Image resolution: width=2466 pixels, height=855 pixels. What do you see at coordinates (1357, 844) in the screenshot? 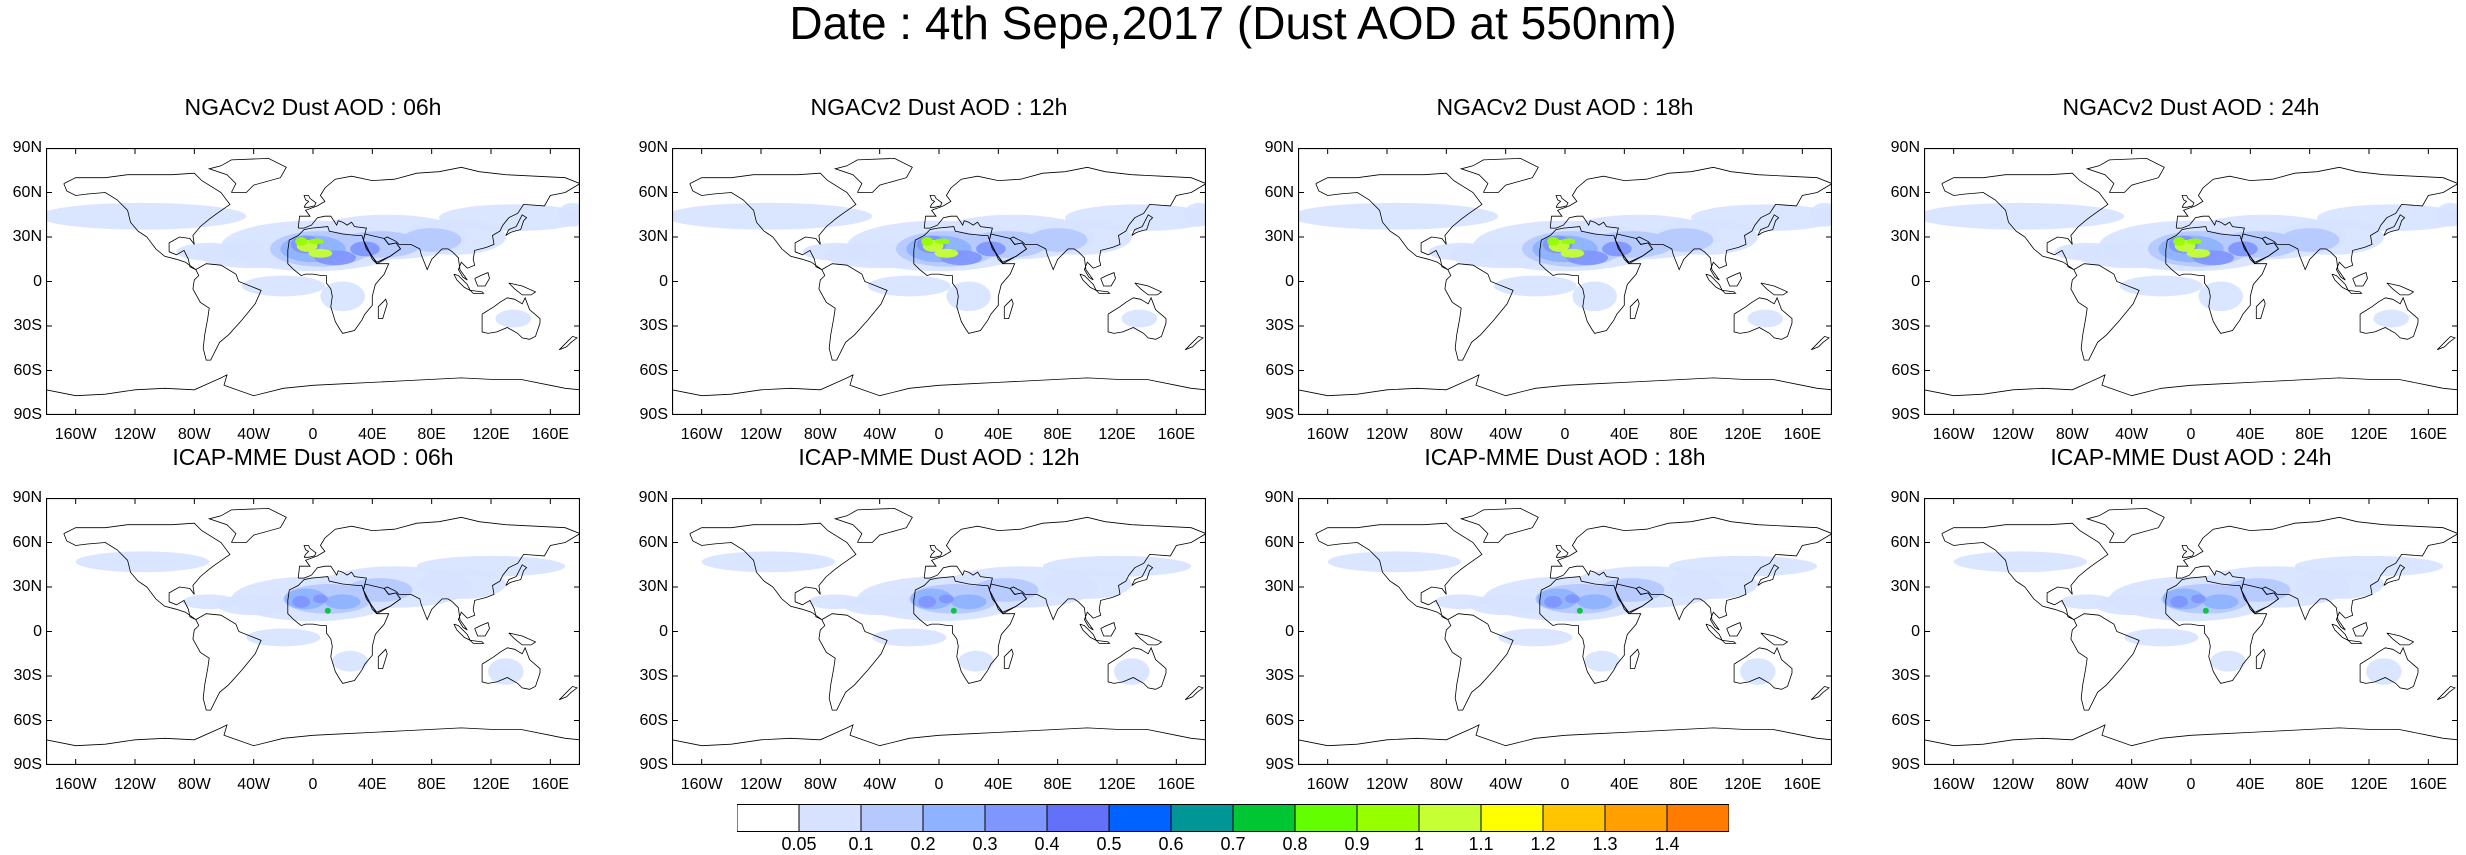
I see `colorbar-tick-label: 0.9` at bounding box center [1357, 844].